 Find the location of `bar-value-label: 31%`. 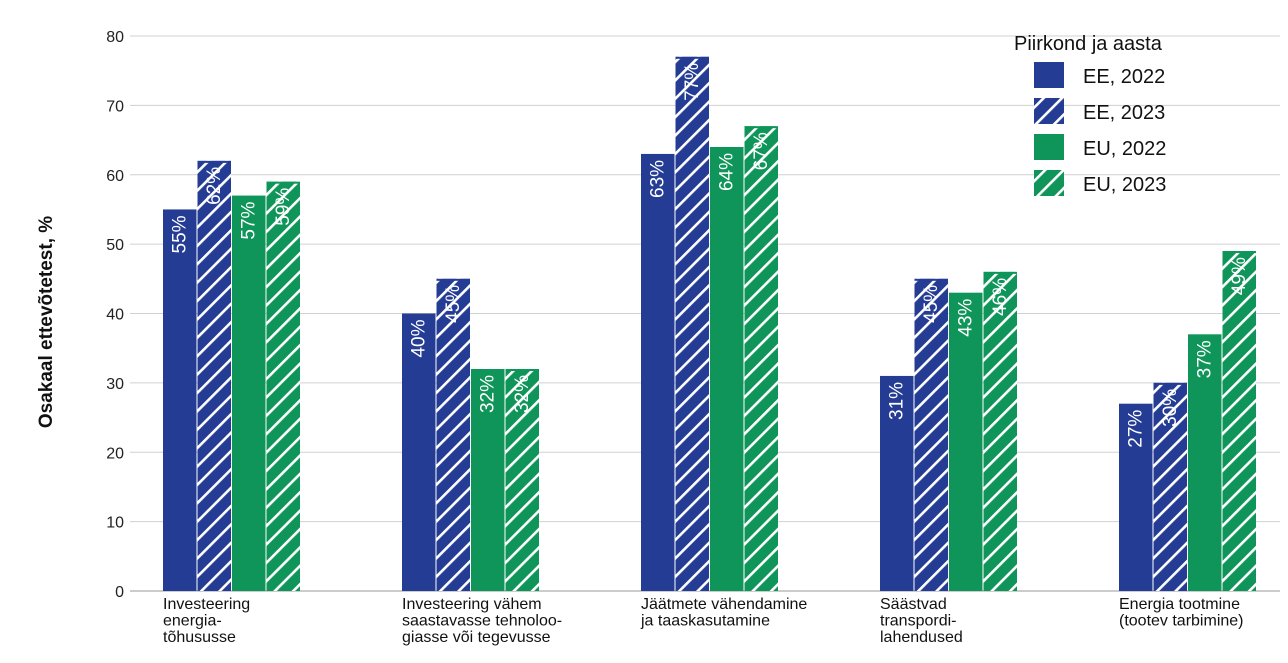

bar-value-label: 31% is located at coordinates (896, 401).